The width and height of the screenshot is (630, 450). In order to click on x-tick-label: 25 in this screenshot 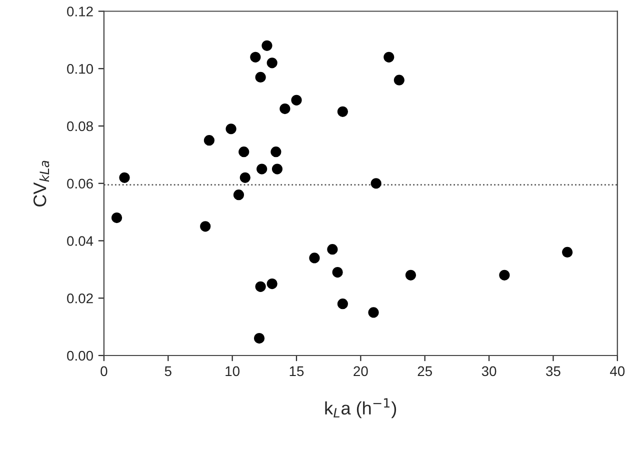, I will do `click(425, 371)`.